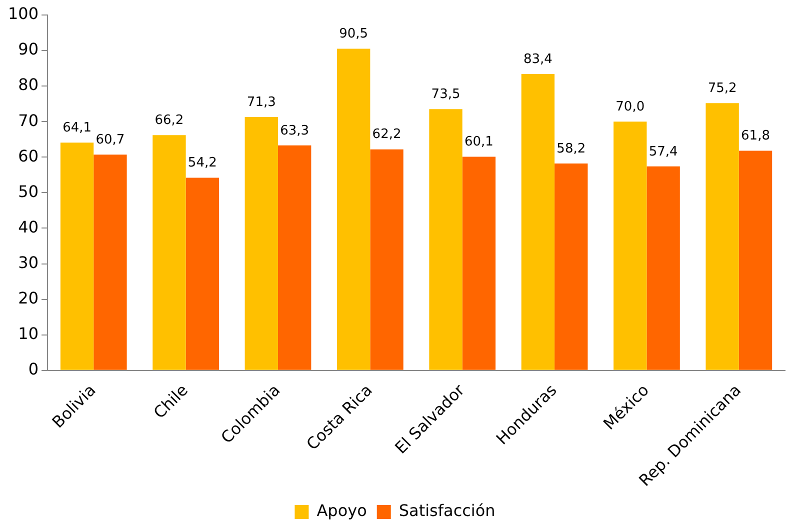  I want to click on data-label: 64,1, so click(77, 128).